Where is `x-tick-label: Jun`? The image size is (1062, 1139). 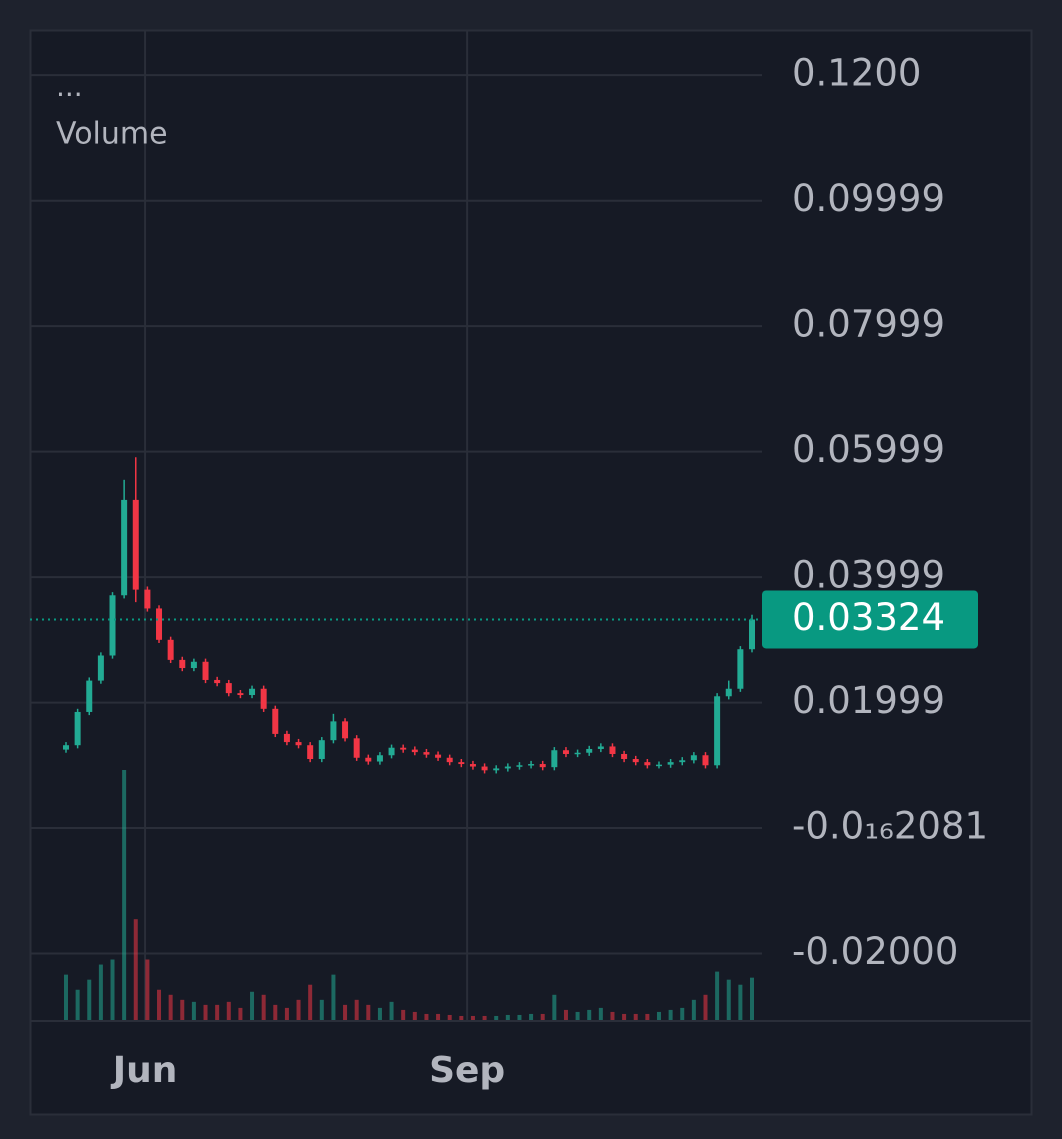 x-tick-label: Jun is located at coordinates (144, 1070).